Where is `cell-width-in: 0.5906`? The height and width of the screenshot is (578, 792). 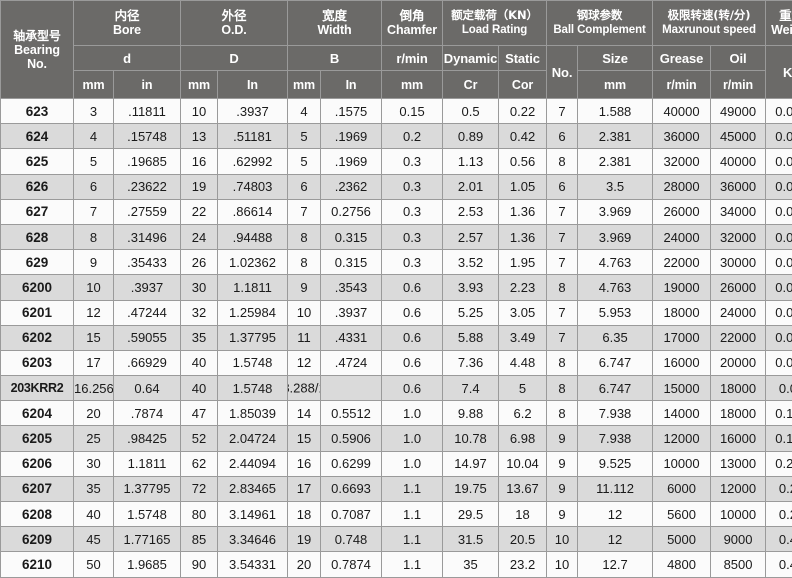 cell-width-in: 0.5906 is located at coordinates (351, 438).